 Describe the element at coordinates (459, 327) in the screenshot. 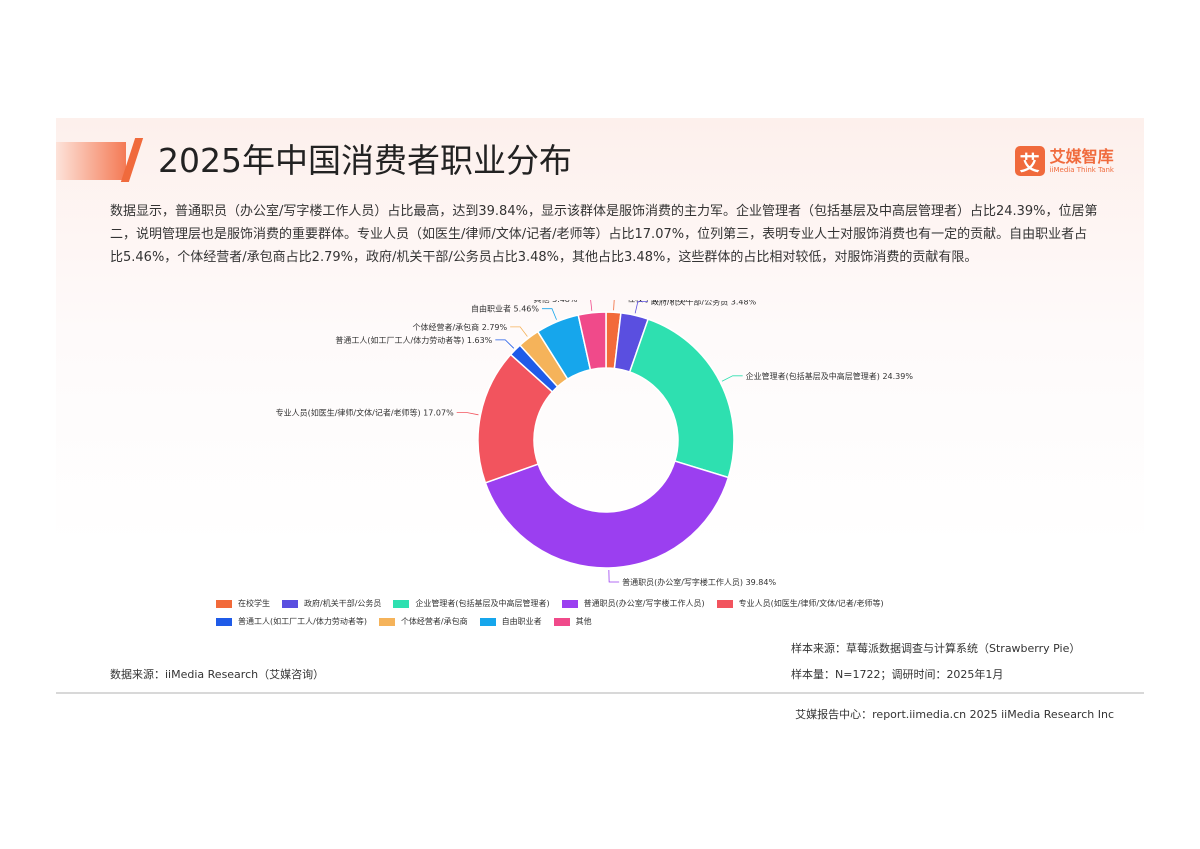

I see `slice-data-label: 个体经营者/承包商 2.79%` at that location.